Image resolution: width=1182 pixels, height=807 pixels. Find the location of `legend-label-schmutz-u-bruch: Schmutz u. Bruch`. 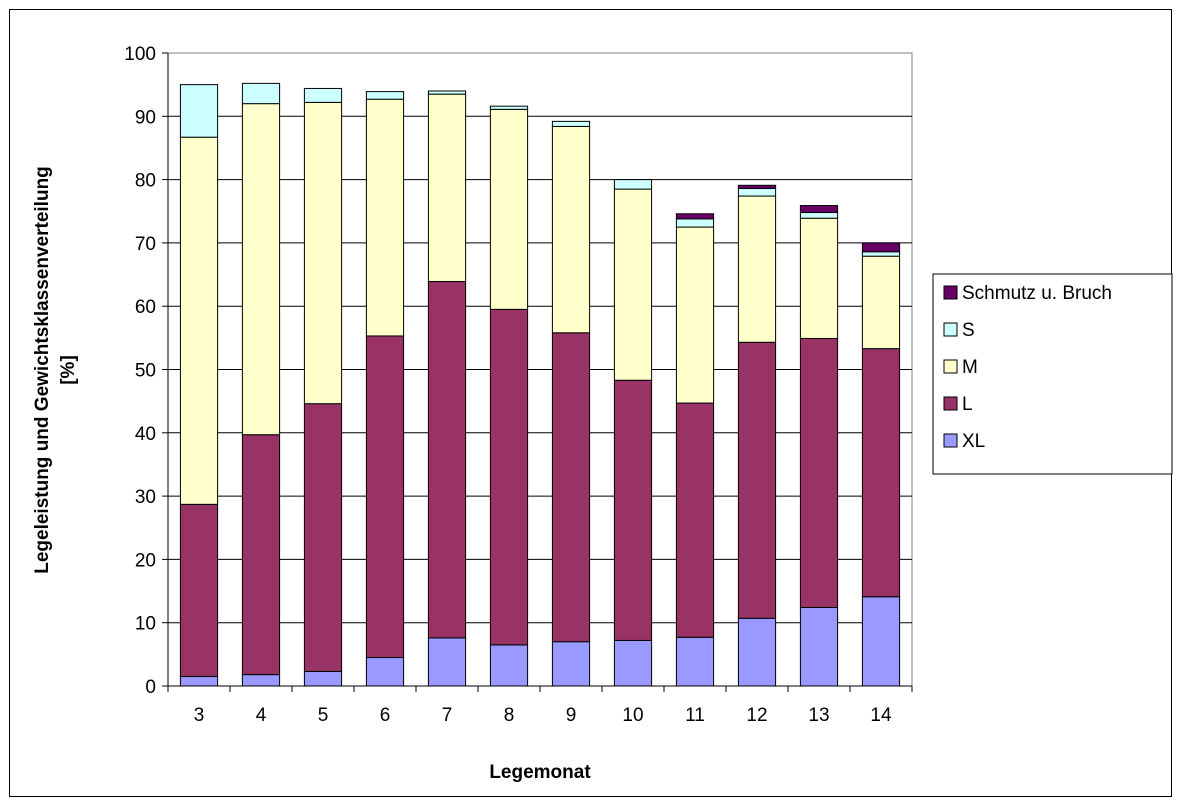

legend-label-schmutz-u-bruch: Schmutz u. Bruch is located at coordinates (1037, 293).